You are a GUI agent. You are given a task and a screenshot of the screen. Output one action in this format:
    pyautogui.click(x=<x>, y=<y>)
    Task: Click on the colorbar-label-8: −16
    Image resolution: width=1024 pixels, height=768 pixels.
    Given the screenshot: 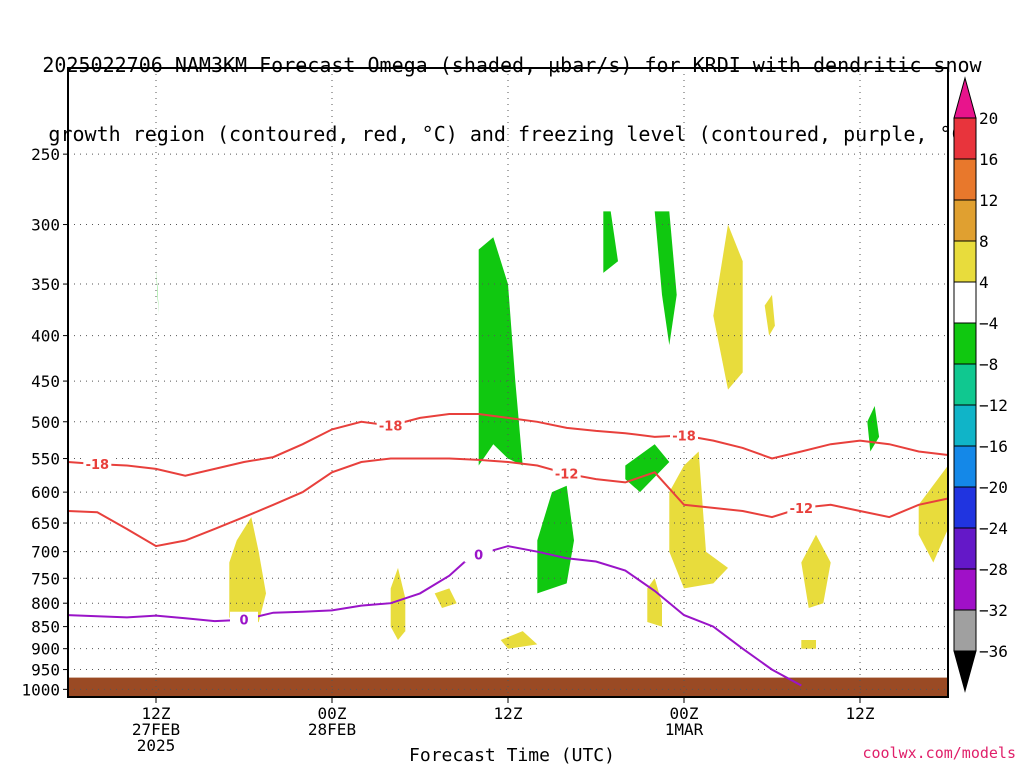 What is the action you would take?
    pyautogui.click(x=993, y=446)
    